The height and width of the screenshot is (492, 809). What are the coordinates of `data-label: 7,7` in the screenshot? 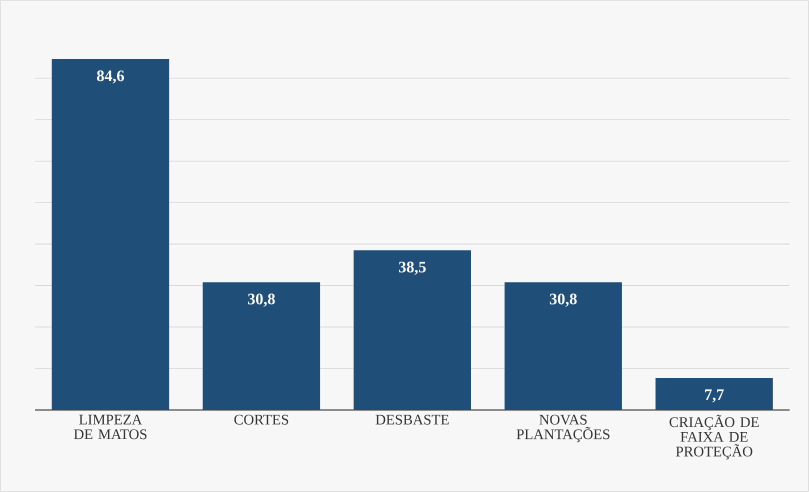 It's located at (714, 395).